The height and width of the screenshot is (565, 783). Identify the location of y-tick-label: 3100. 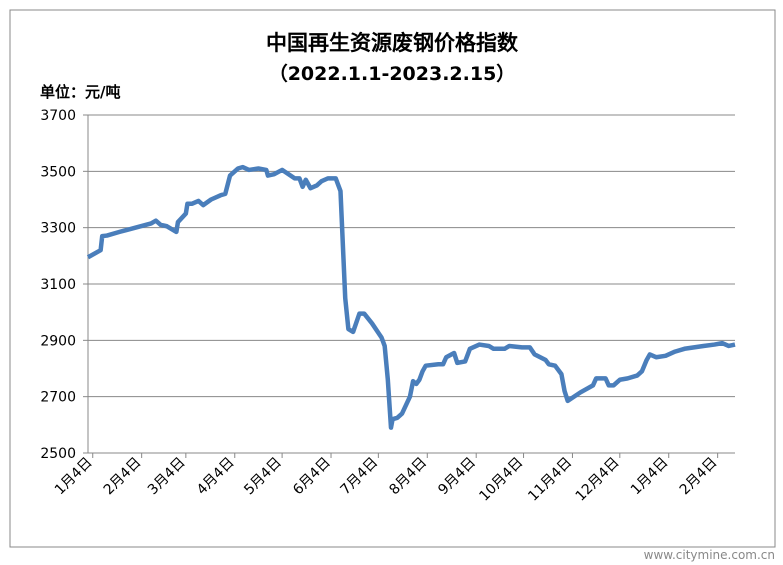
(58, 285).